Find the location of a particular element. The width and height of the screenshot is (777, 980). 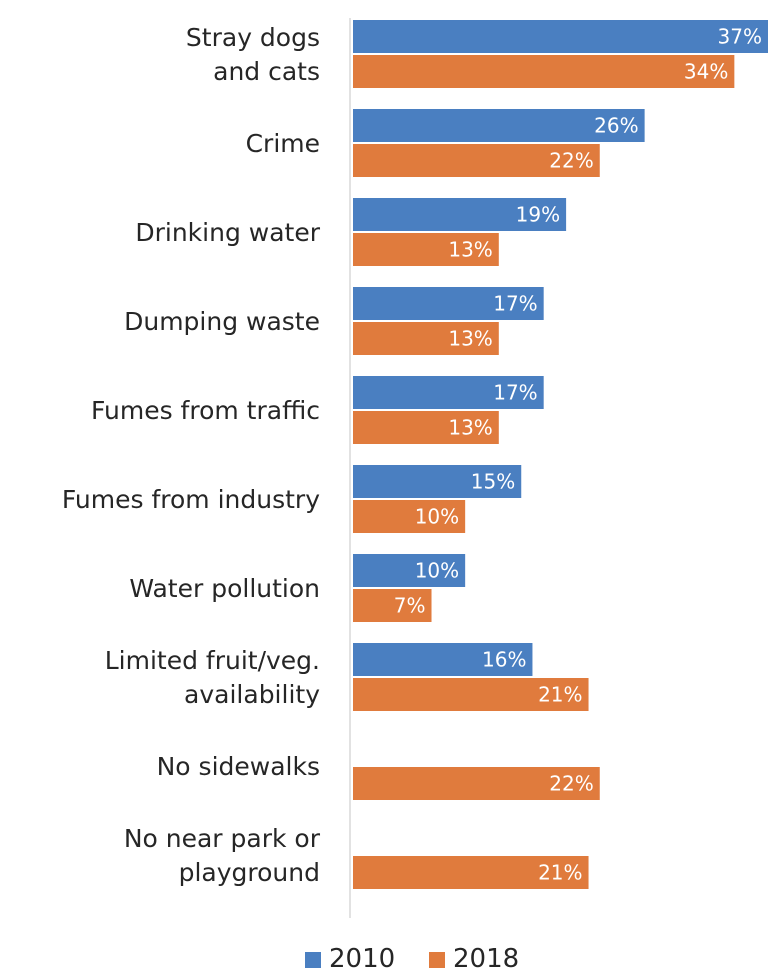

category-label-3: Dumping waste is located at coordinates (222, 321).